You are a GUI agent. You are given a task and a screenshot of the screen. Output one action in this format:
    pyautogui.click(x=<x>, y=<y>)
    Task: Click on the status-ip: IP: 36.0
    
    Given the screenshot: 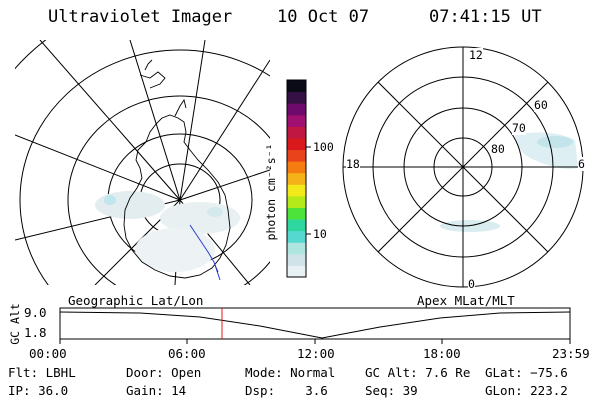 What is the action you would take?
    pyautogui.click(x=38, y=390)
    